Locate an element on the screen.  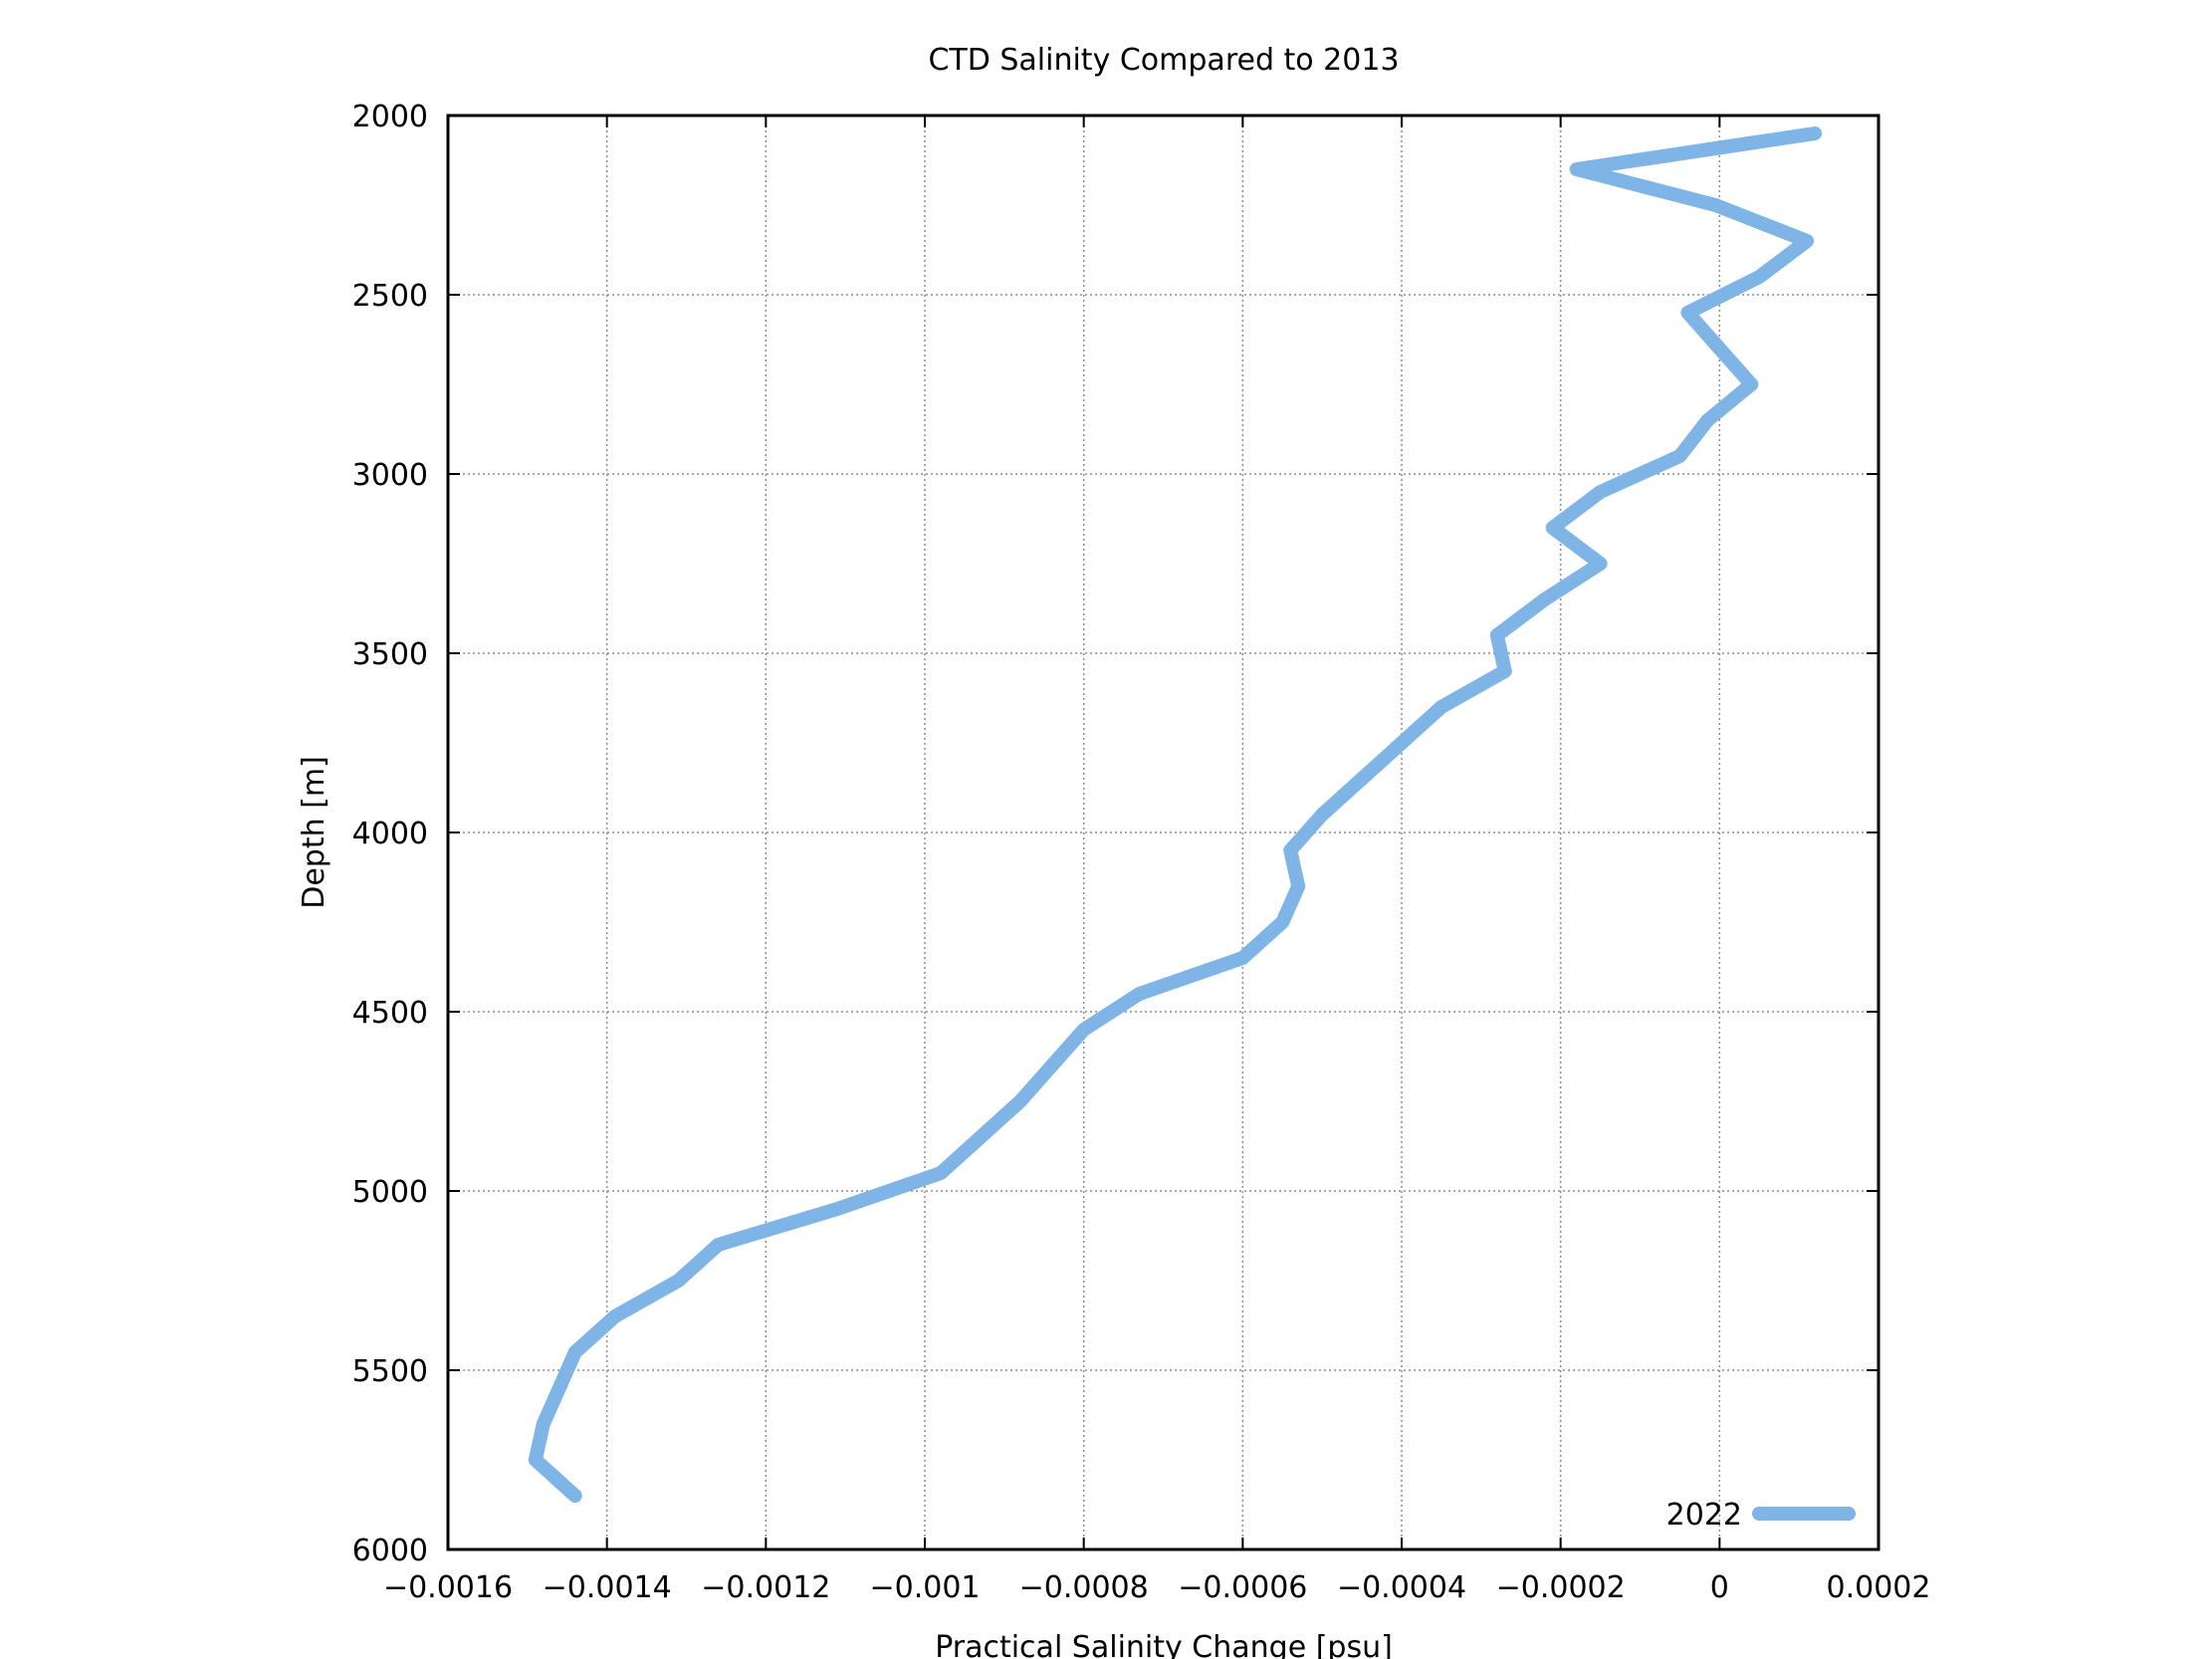
legend-label-2022: 2022 is located at coordinates (1704, 1515).